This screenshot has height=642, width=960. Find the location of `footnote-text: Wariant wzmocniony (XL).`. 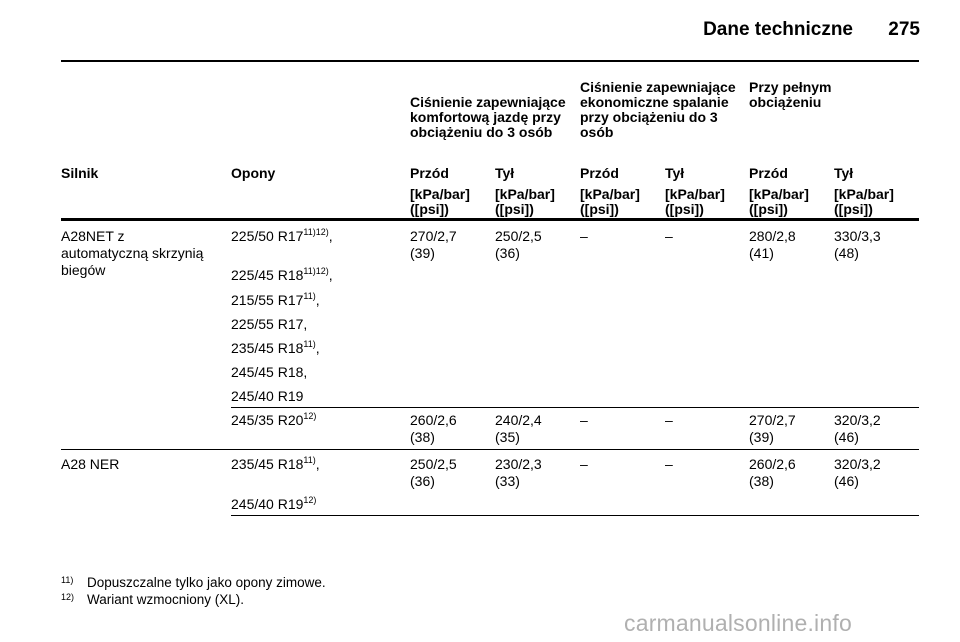

footnote-text: Wariant wzmocniony (XL). is located at coordinates (166, 599).